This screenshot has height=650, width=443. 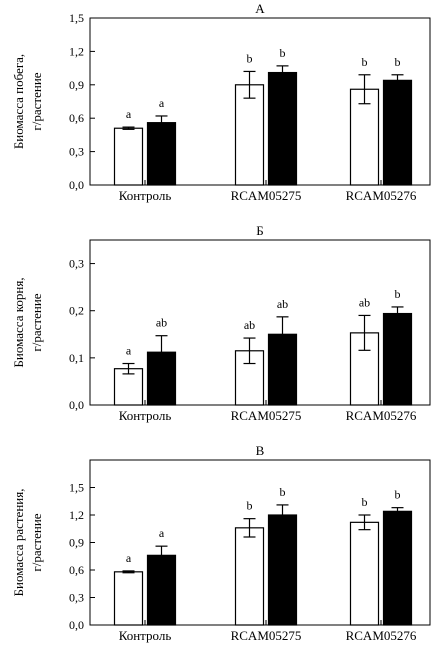 What do you see at coordinates (18, 322) in the screenshot?
I see `y-axis-label-line: Биомасса корня,` at bounding box center [18, 322].